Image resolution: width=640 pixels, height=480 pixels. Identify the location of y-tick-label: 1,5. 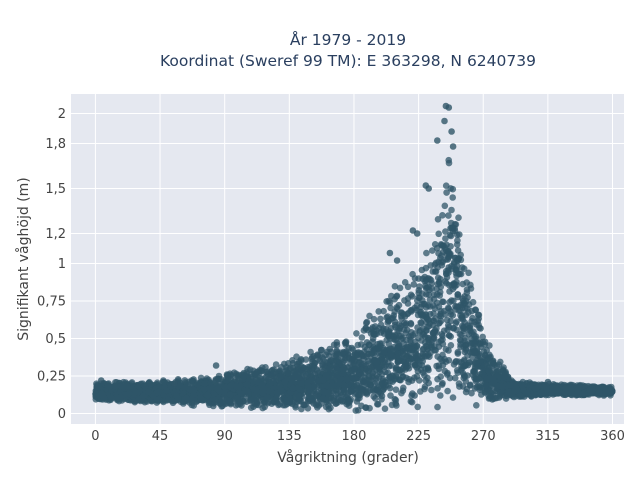
(55, 189).